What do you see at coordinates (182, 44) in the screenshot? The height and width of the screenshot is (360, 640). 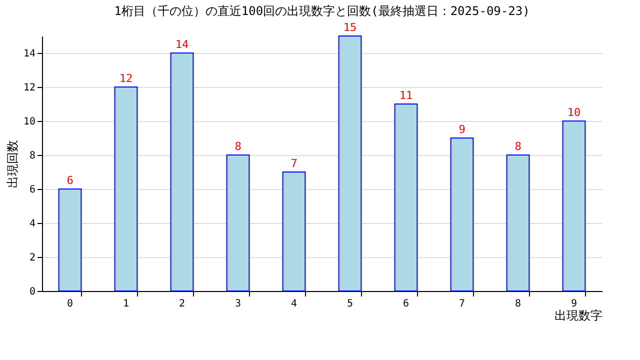 I see `data-label: 14` at bounding box center [182, 44].